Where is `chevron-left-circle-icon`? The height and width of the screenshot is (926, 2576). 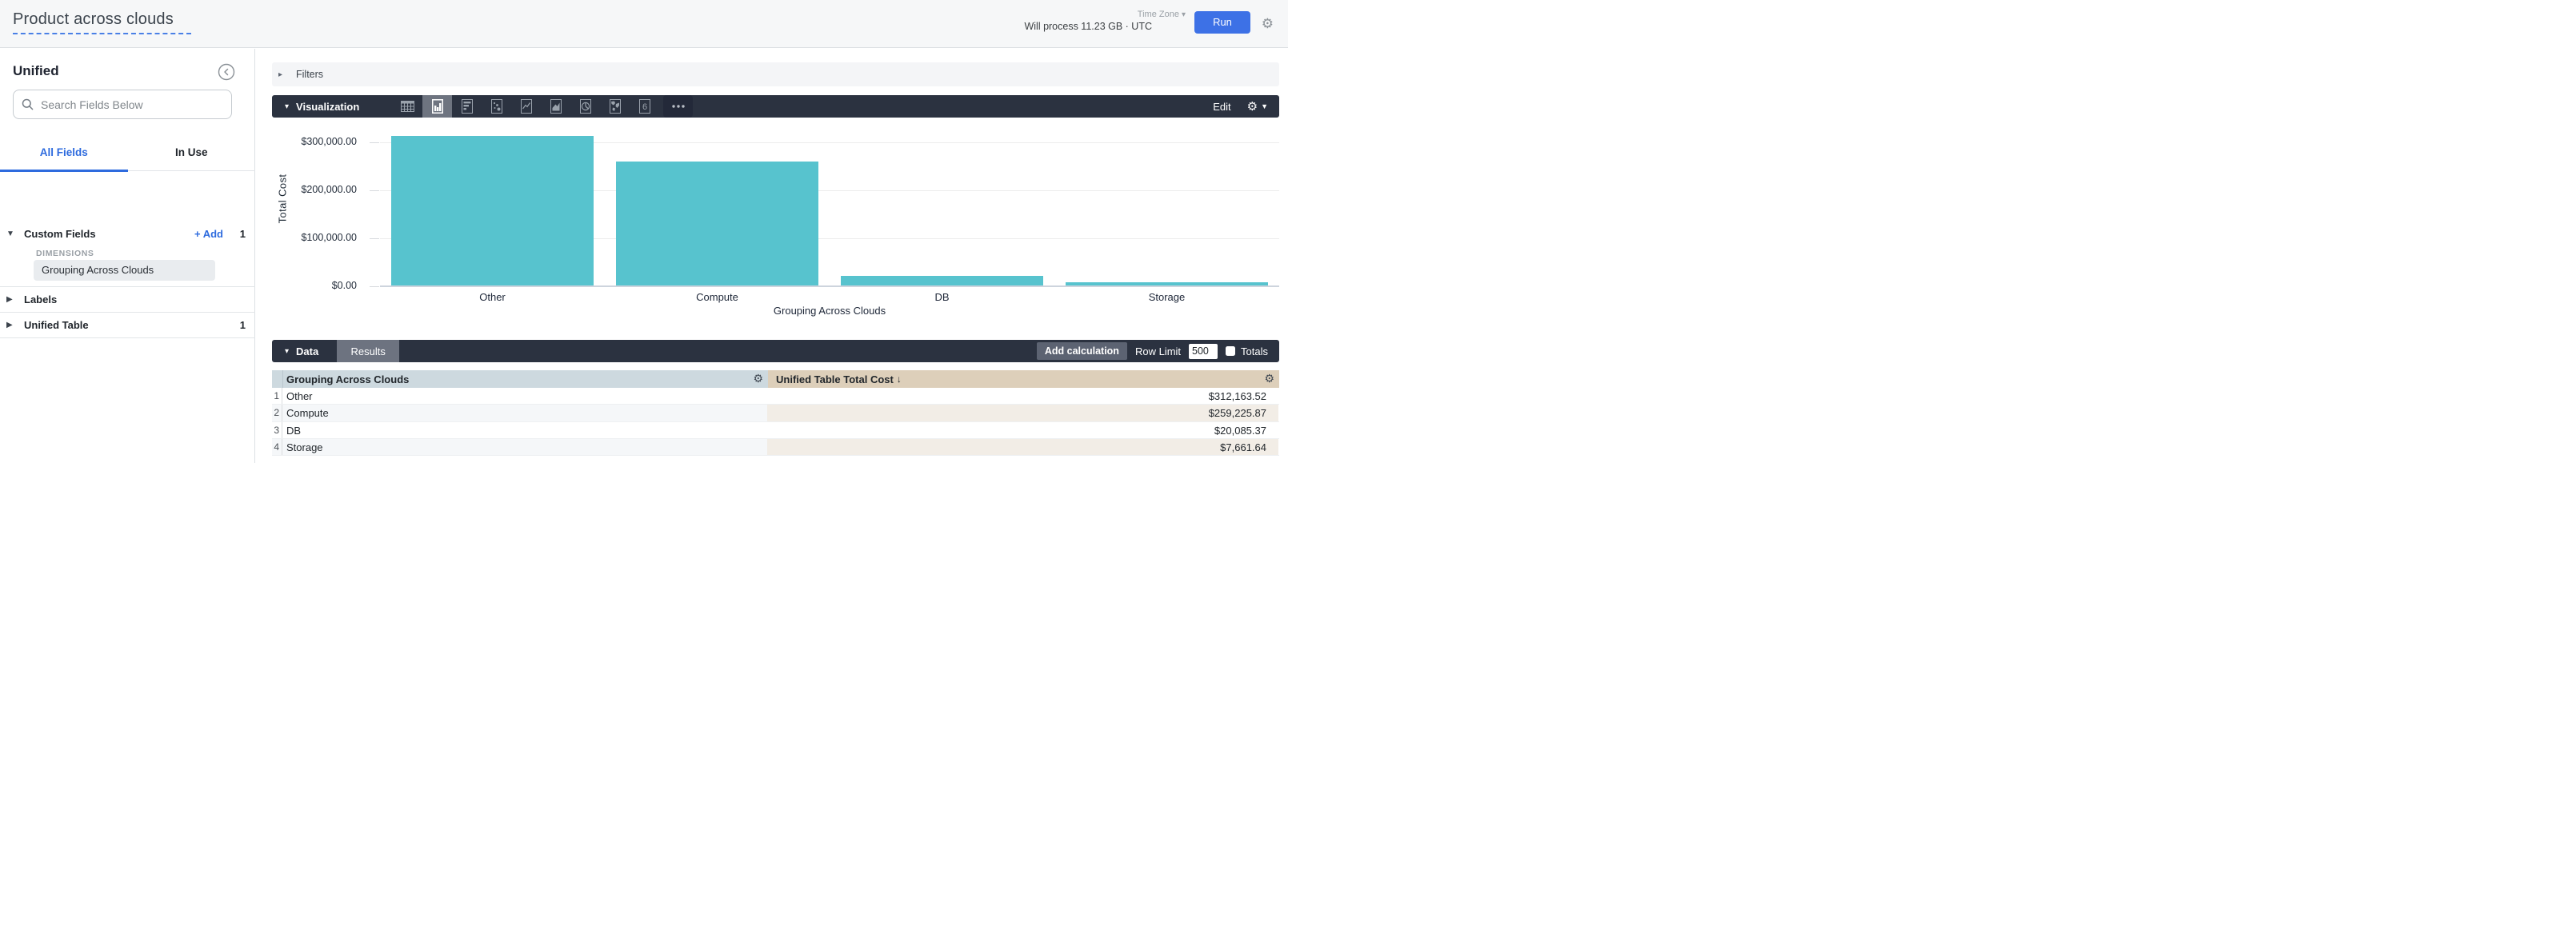 chevron-left-circle-icon is located at coordinates (226, 72).